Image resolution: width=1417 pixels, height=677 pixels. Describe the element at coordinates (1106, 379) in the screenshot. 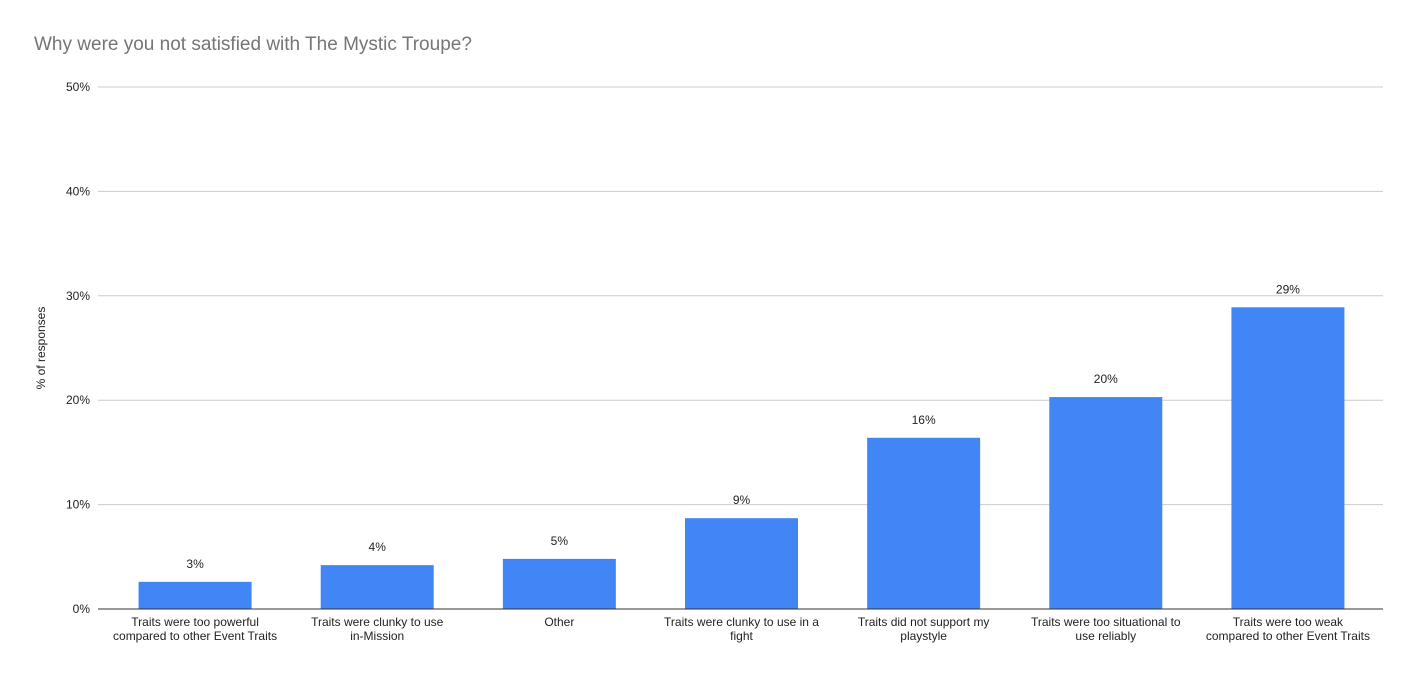

I see `data-label: 20%` at that location.